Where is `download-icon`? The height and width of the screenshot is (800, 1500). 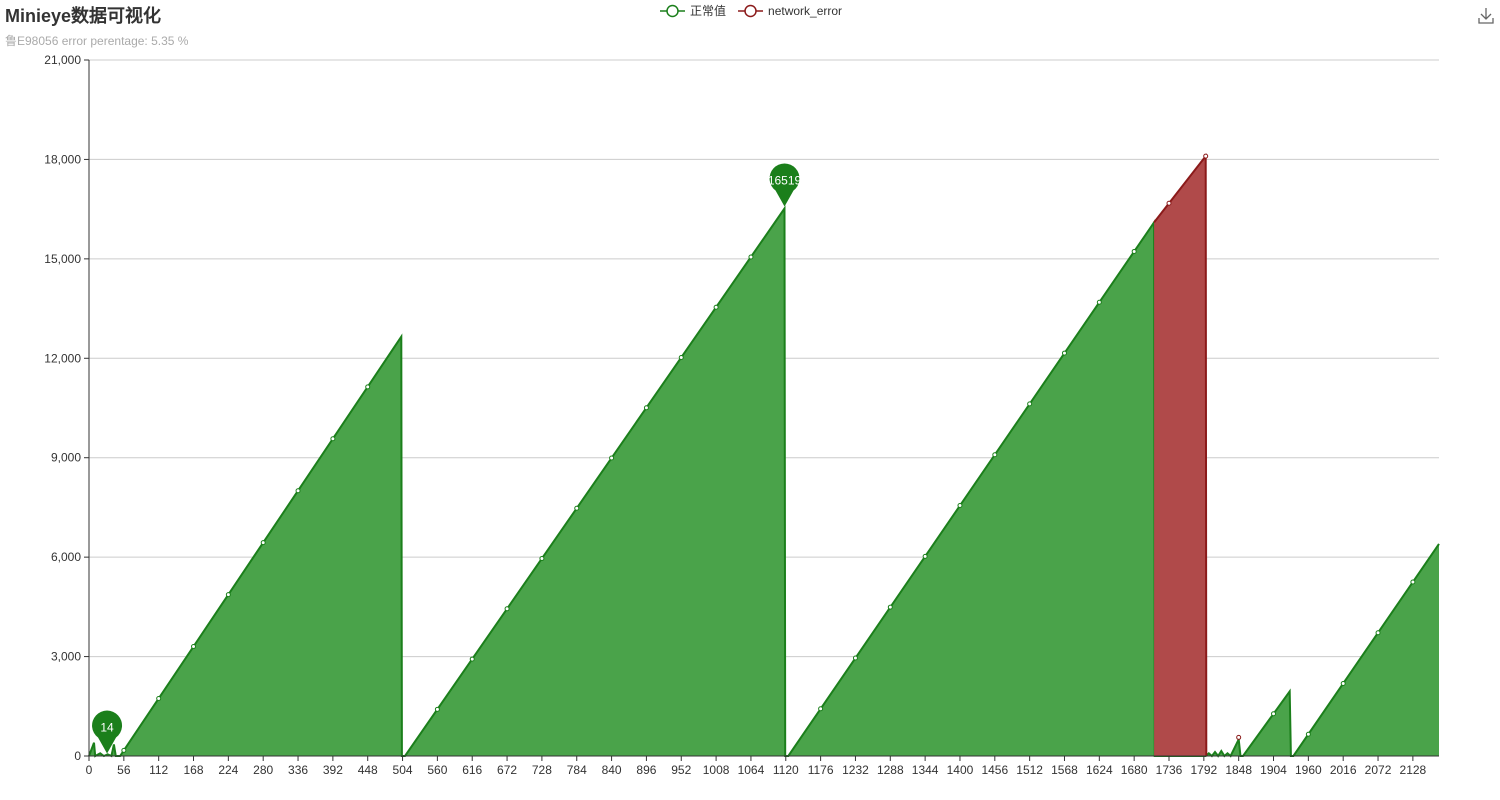
download-icon is located at coordinates (1486, 16).